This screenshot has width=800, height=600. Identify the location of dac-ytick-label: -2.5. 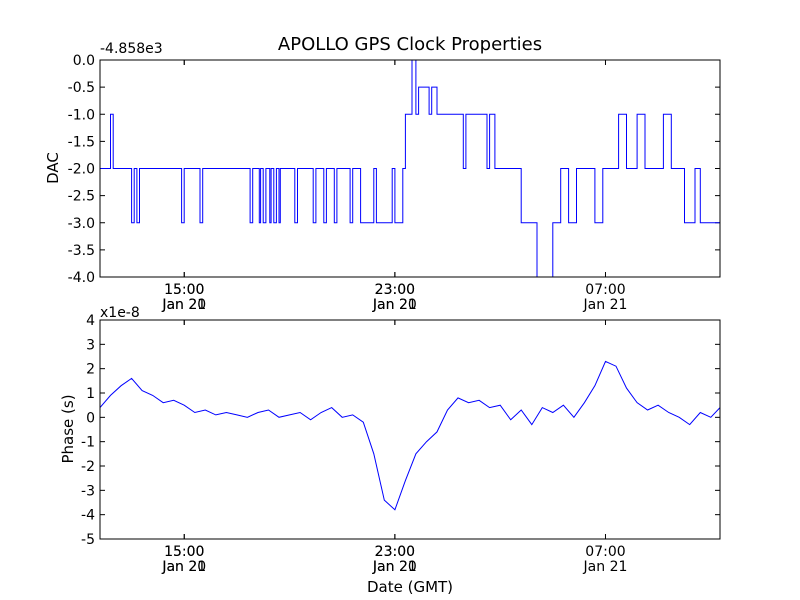
(81, 197).